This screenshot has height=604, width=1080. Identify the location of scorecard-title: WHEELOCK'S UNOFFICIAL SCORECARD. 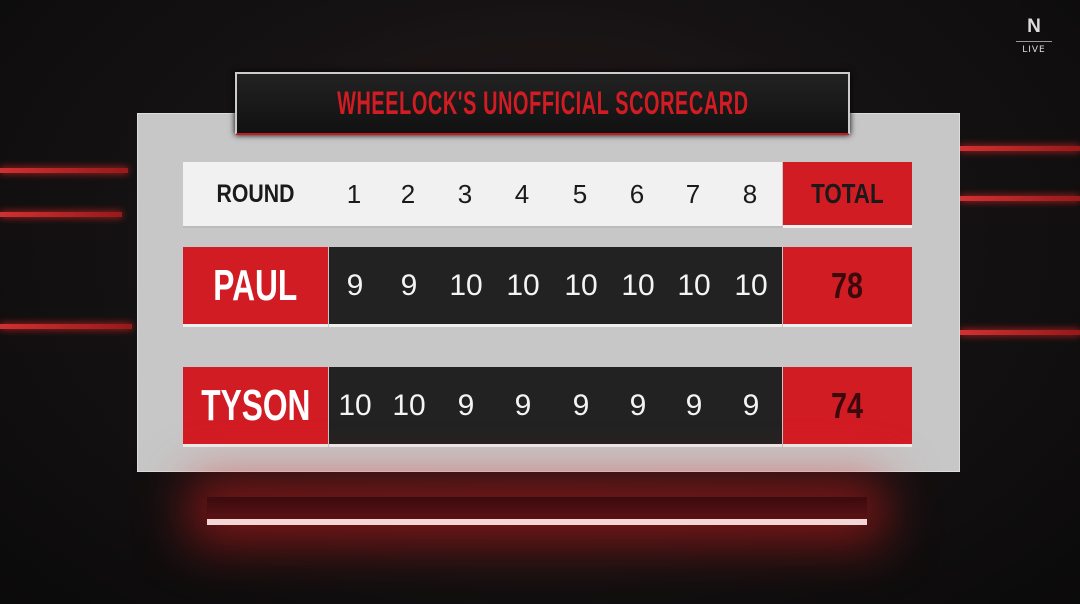
(542, 103).